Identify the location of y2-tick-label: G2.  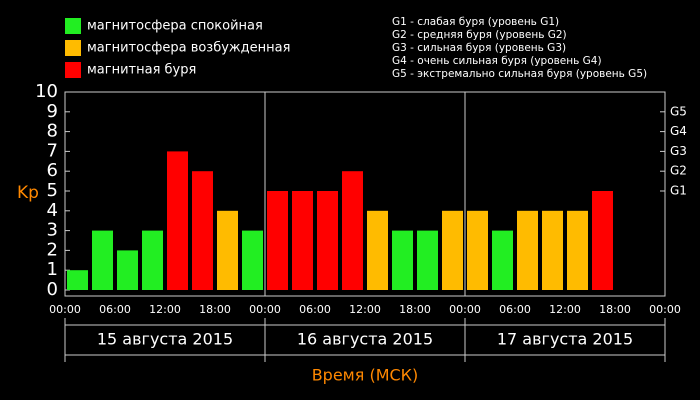
(678, 171).